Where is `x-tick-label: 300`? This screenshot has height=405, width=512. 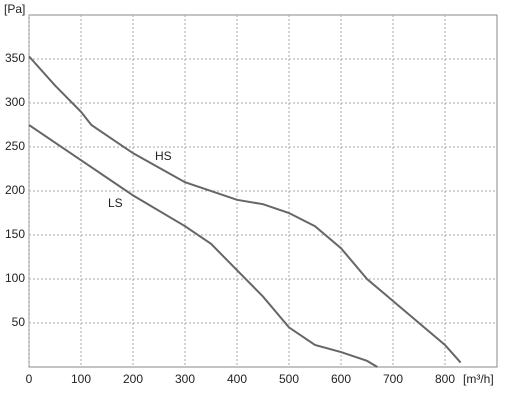
x-tick-label: 300 is located at coordinates (185, 379).